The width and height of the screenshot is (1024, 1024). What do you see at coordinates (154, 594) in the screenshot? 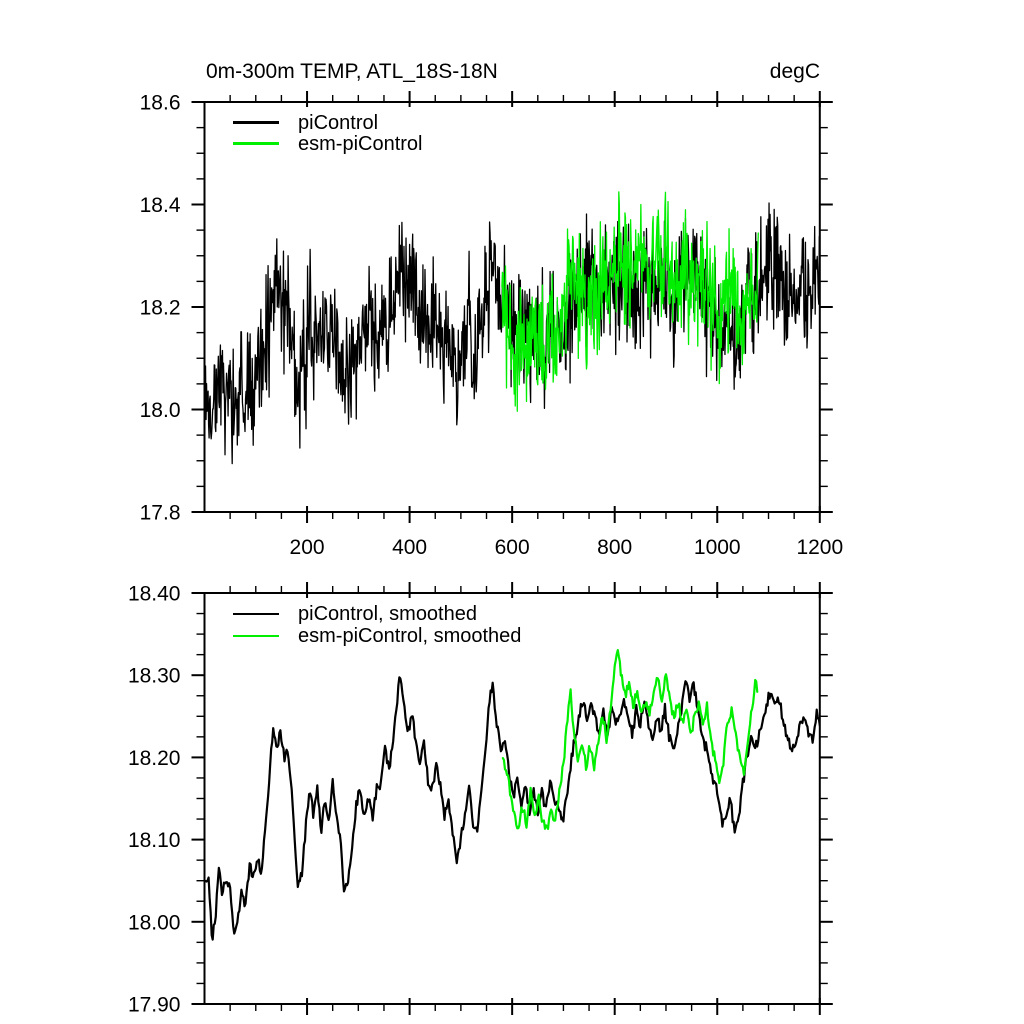
I see `y-tick-label: 18.40` at bounding box center [154, 594].